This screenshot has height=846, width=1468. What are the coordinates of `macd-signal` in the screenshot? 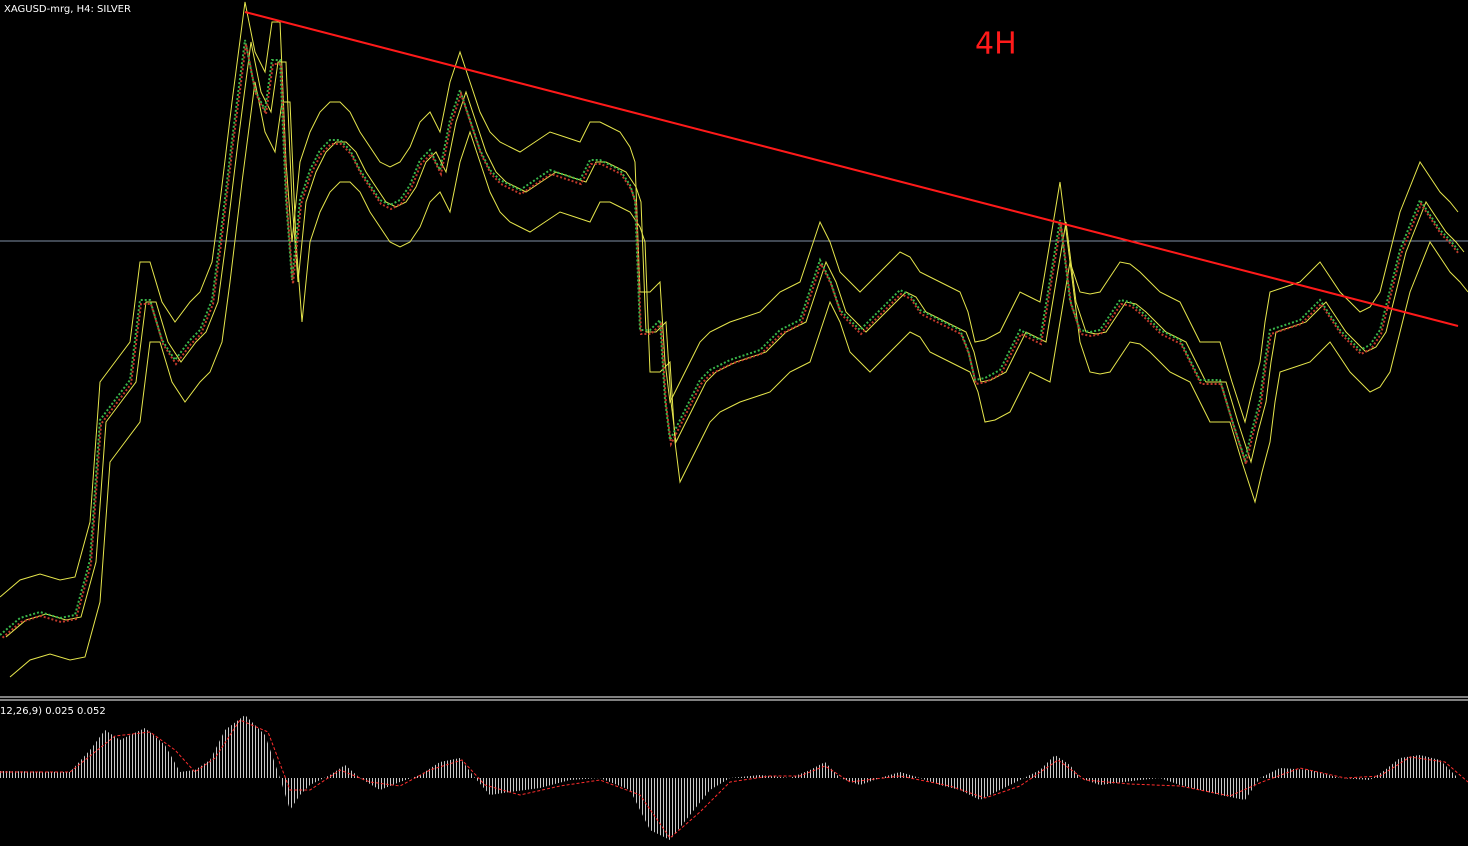 It's located at (734, 779).